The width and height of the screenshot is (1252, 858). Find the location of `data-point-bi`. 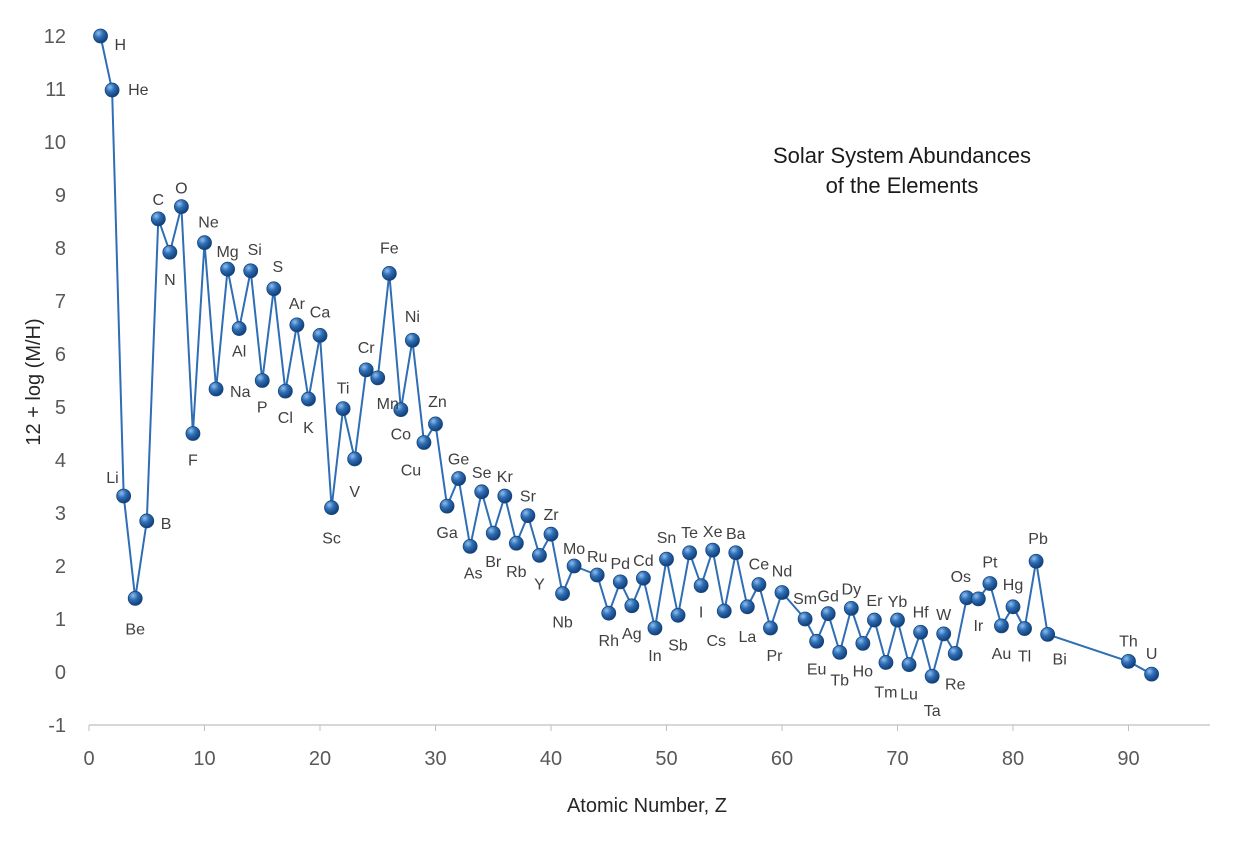

data-point-bi is located at coordinates (1048, 634).